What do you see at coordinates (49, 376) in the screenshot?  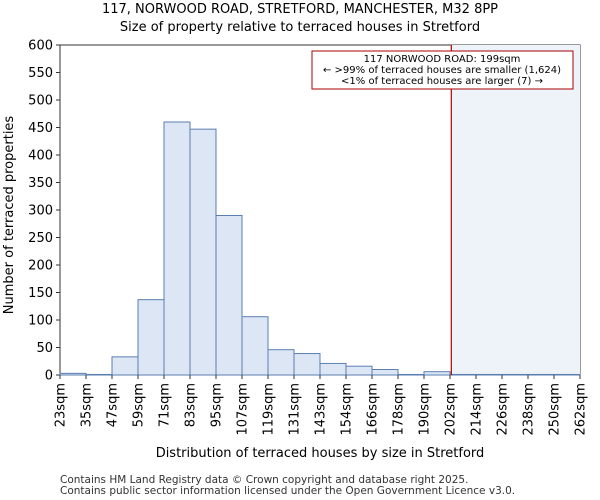 I see `y-tick-label: 0` at bounding box center [49, 376].